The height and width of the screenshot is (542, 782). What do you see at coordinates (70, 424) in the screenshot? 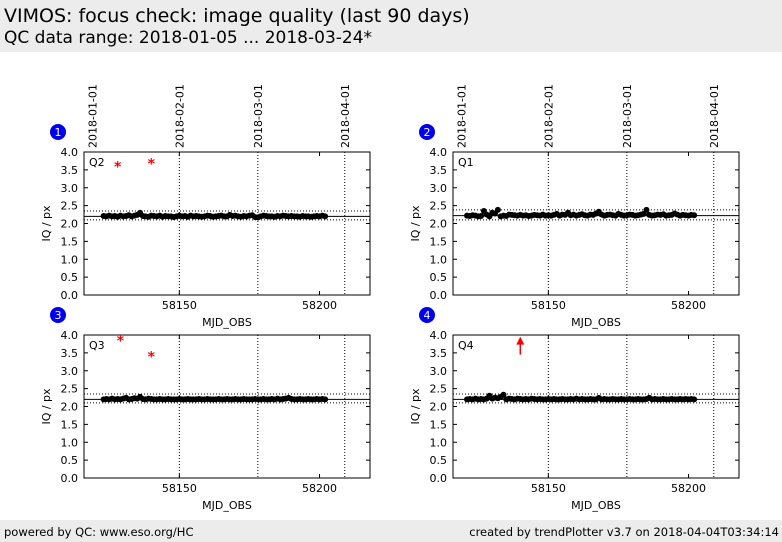
I see `chart-3-y-tick-label: 1.5` at bounding box center [70, 424].